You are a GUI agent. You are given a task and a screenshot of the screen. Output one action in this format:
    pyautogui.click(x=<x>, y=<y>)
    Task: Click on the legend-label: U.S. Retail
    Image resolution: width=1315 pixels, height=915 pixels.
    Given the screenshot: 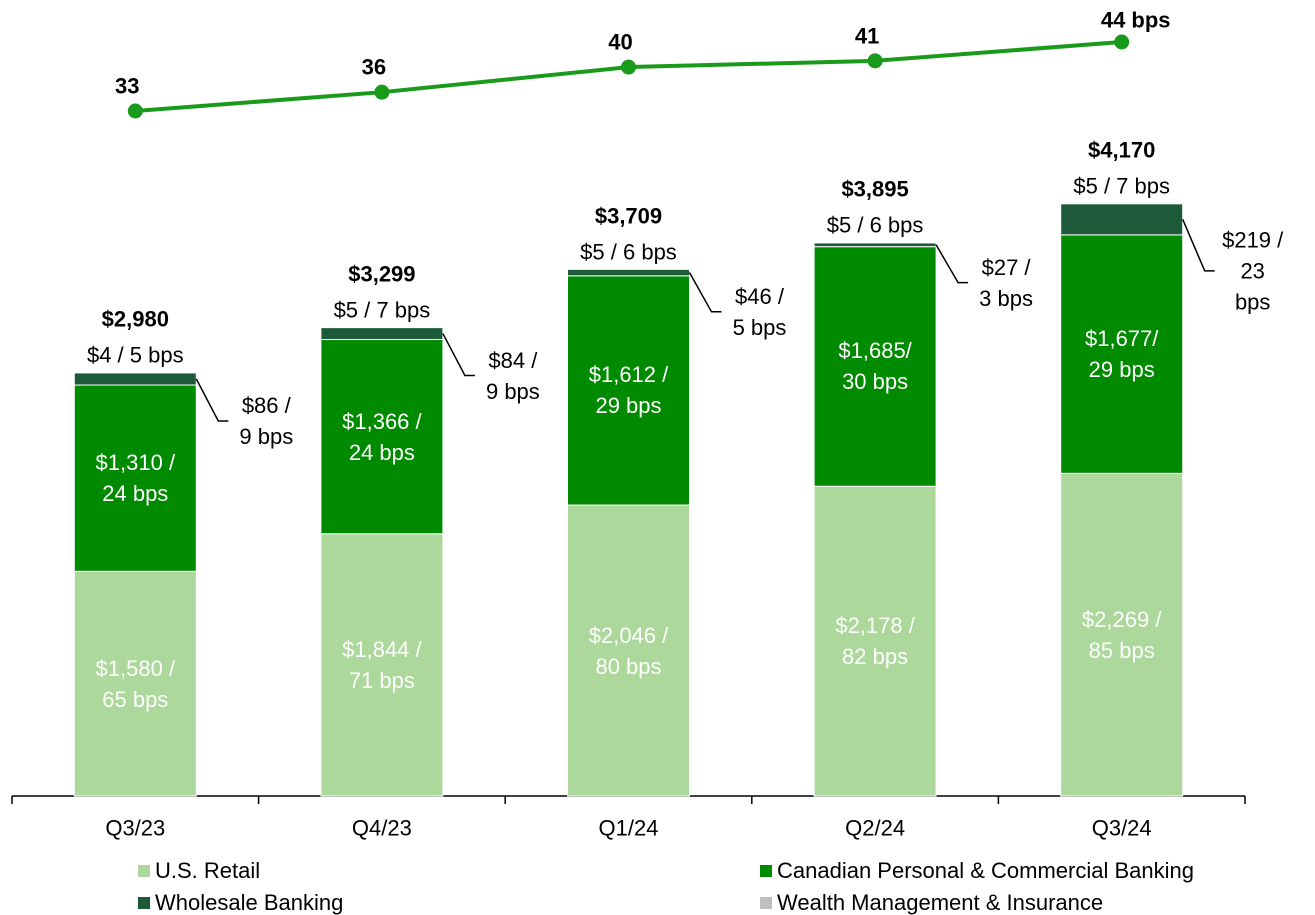 What is the action you would take?
    pyautogui.click(x=208, y=870)
    